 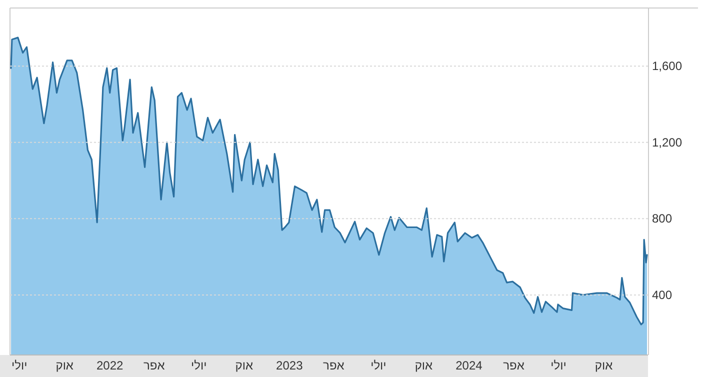 What do you see at coordinates (110, 365) in the screenshot?
I see `x-tick-label: 2022` at bounding box center [110, 365].